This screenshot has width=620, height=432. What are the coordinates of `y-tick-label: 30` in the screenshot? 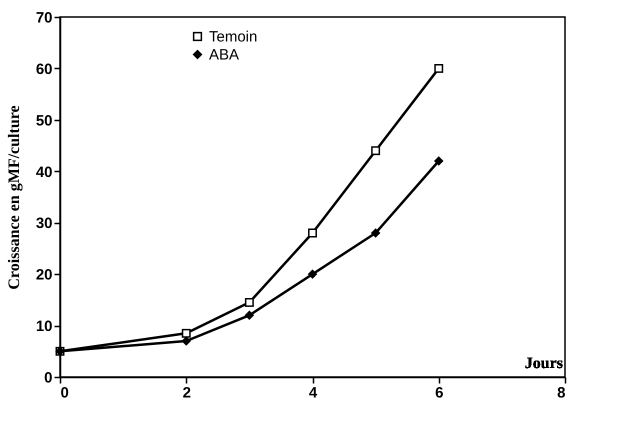 It's located at (44, 223).